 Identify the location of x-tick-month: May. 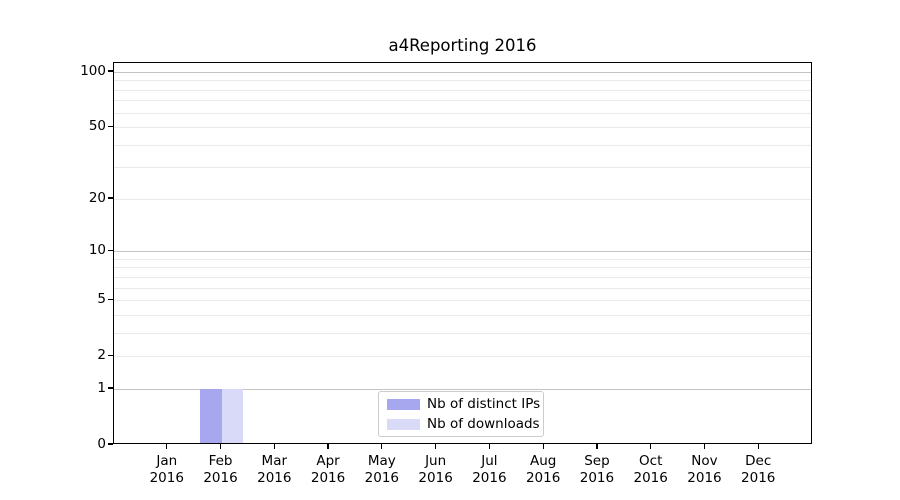
(381, 461).